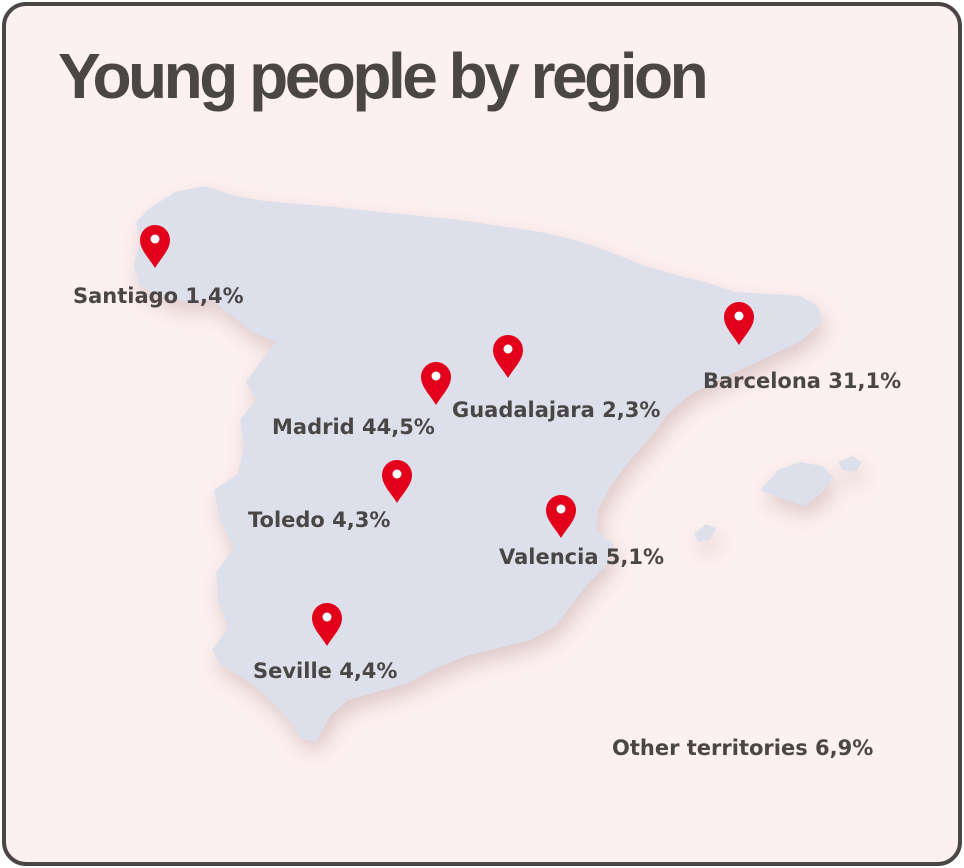 This screenshot has width=964, height=868. Describe the element at coordinates (325, 671) in the screenshot. I see `region-label: Seville 4,4%` at that location.